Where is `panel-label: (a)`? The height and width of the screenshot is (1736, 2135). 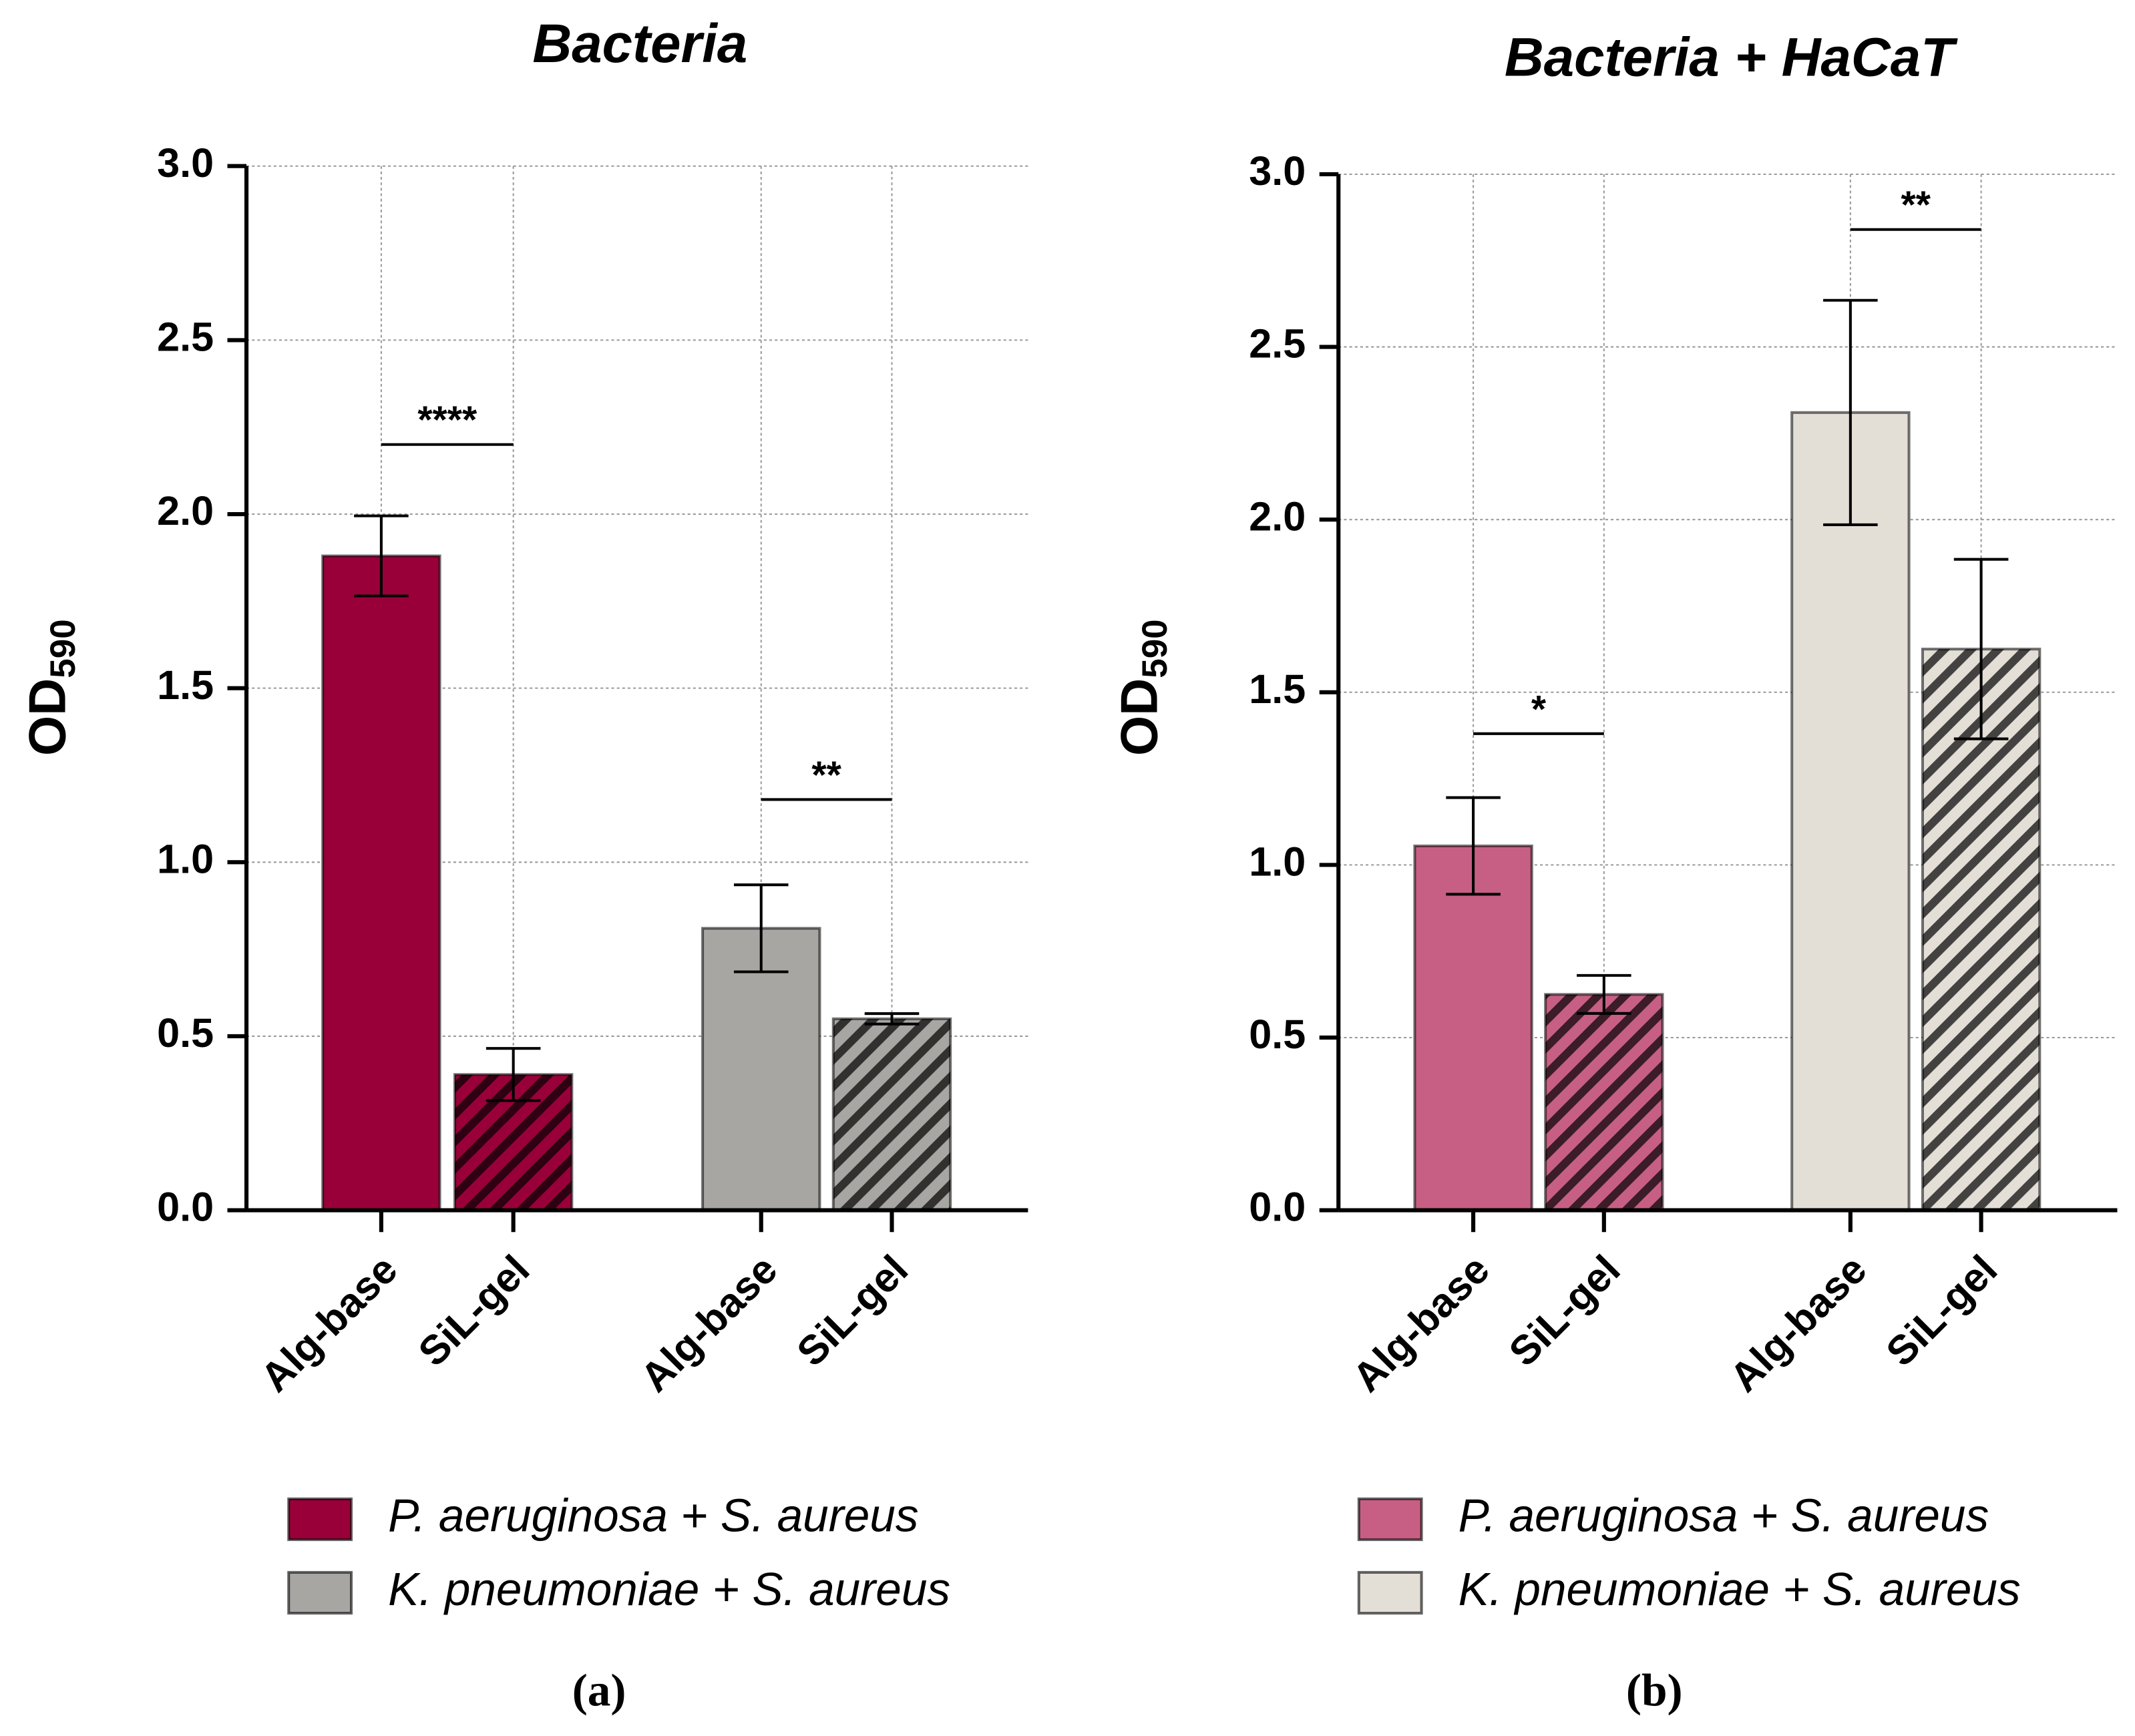
panel-label: (a) is located at coordinates (599, 1690).